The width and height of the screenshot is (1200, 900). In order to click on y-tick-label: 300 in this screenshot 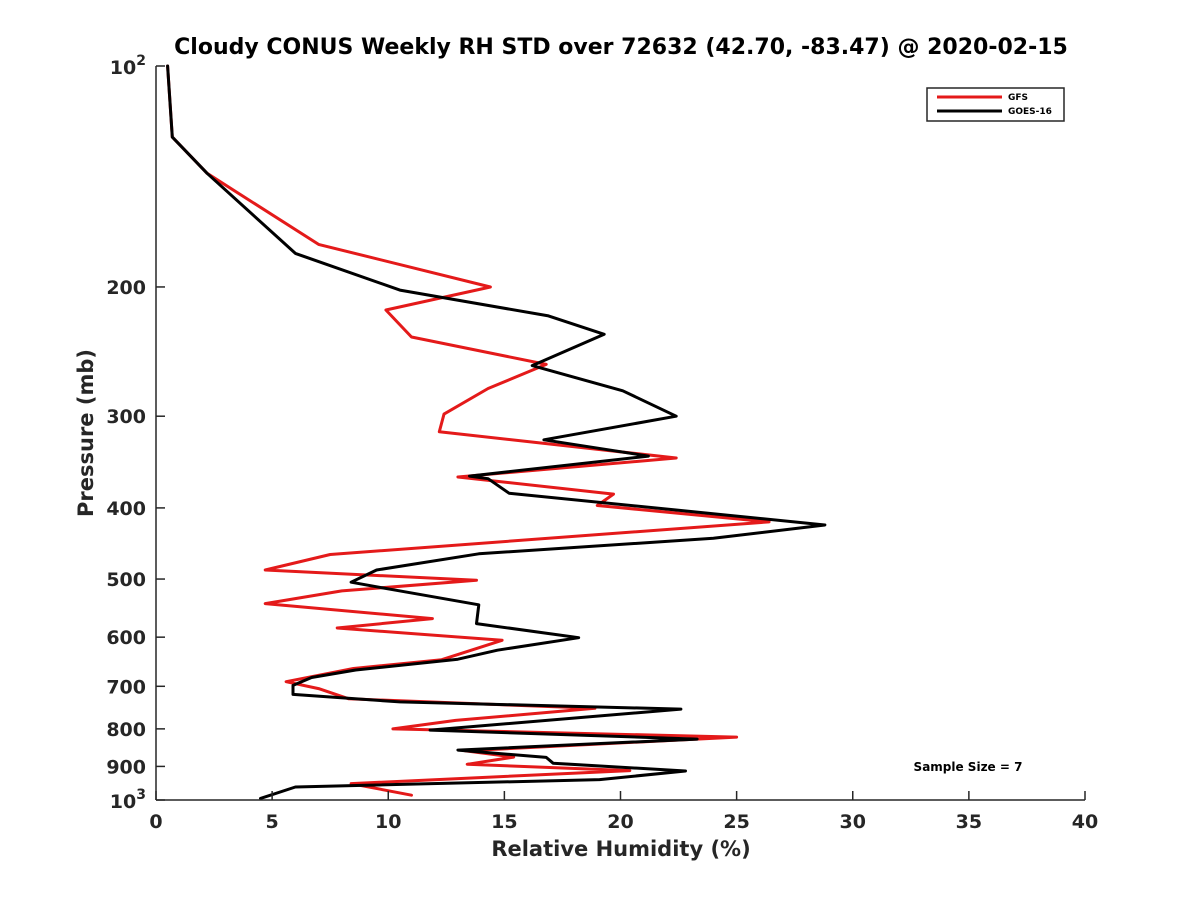, I will do `click(126, 417)`.